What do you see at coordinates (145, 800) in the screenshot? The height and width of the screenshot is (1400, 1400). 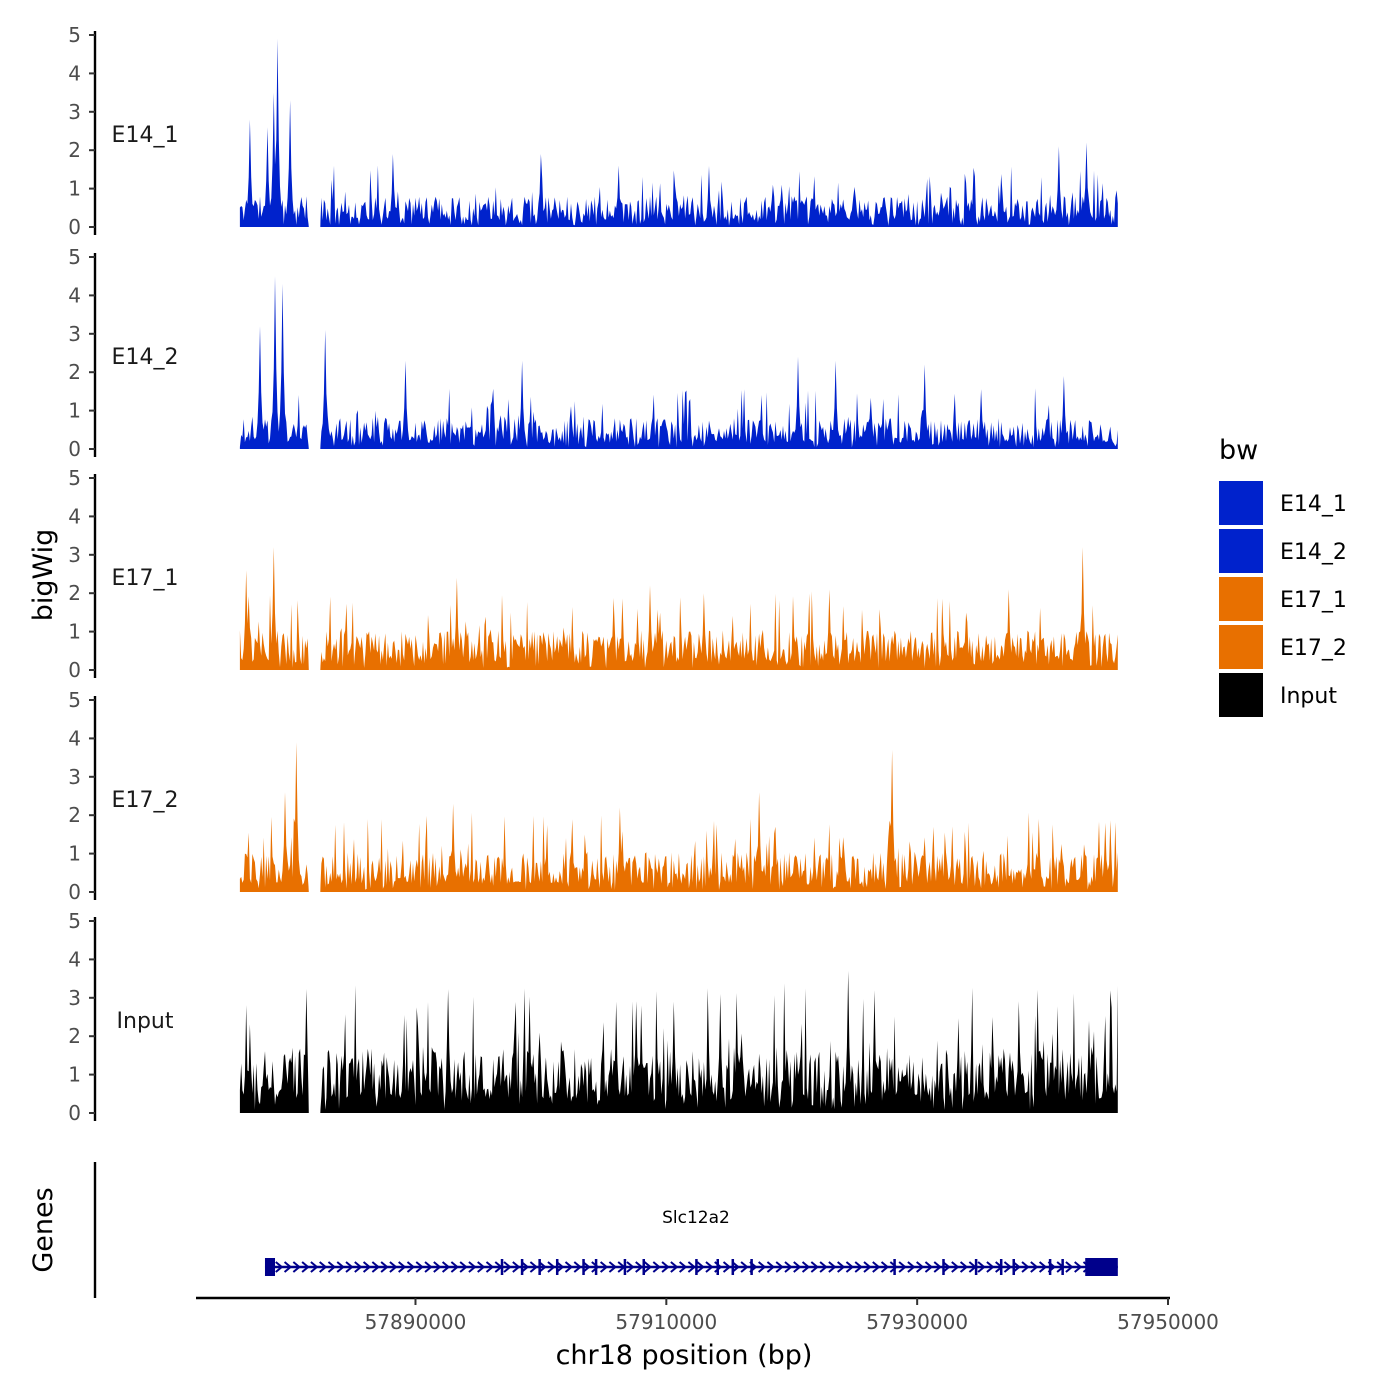 I see `track-label: E17_2` at bounding box center [145, 800].